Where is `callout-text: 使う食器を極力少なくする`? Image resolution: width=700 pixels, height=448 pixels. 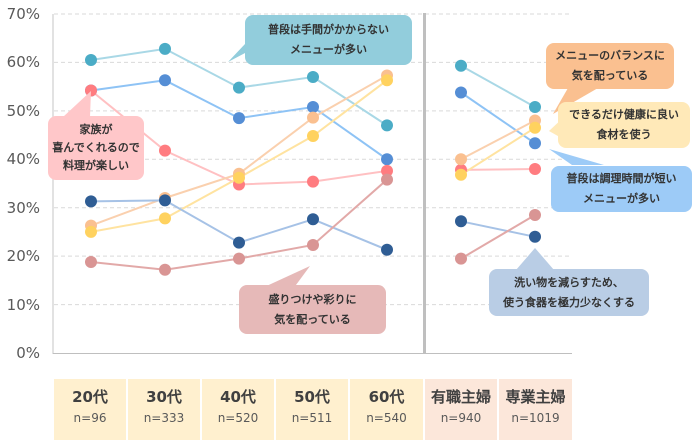
callout-text: 使う食器を極力少なくする is located at coordinates (569, 302).